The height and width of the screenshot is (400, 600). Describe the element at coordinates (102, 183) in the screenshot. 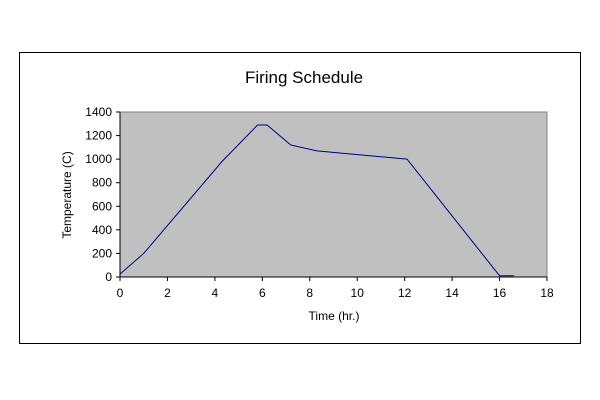

I see `y-tick-label: 800` at that location.